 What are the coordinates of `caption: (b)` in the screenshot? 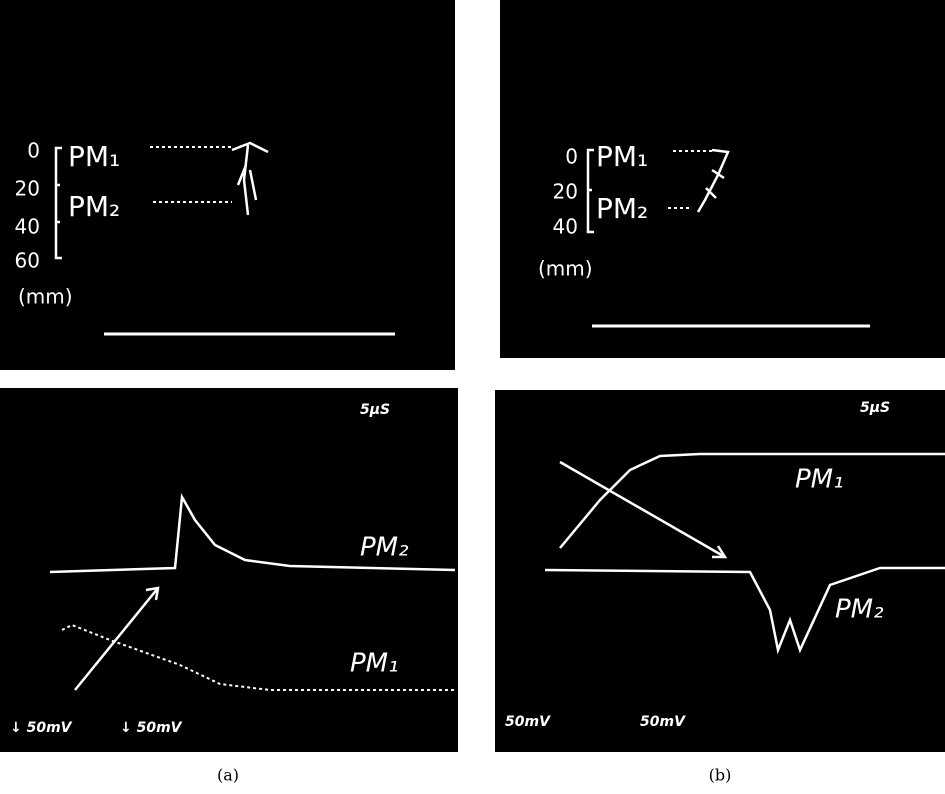 It's located at (720, 775).